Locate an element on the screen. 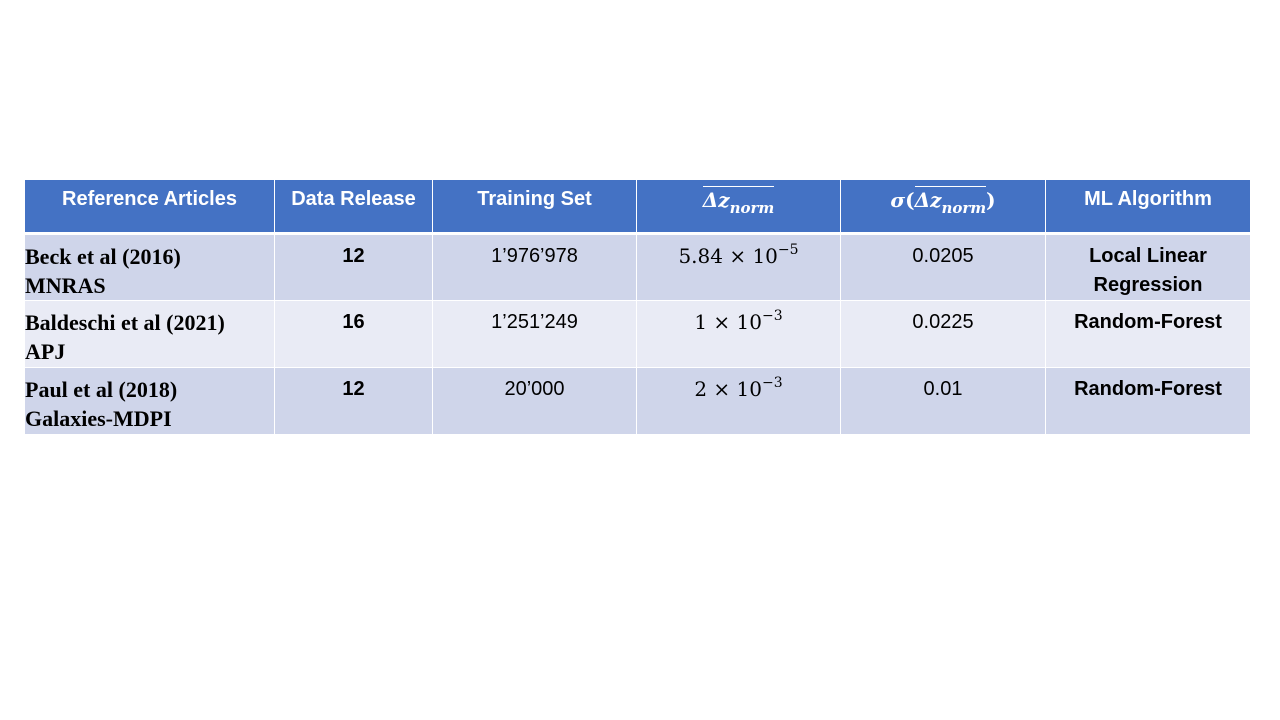  cell-training-set: 20’000 is located at coordinates (534, 401).